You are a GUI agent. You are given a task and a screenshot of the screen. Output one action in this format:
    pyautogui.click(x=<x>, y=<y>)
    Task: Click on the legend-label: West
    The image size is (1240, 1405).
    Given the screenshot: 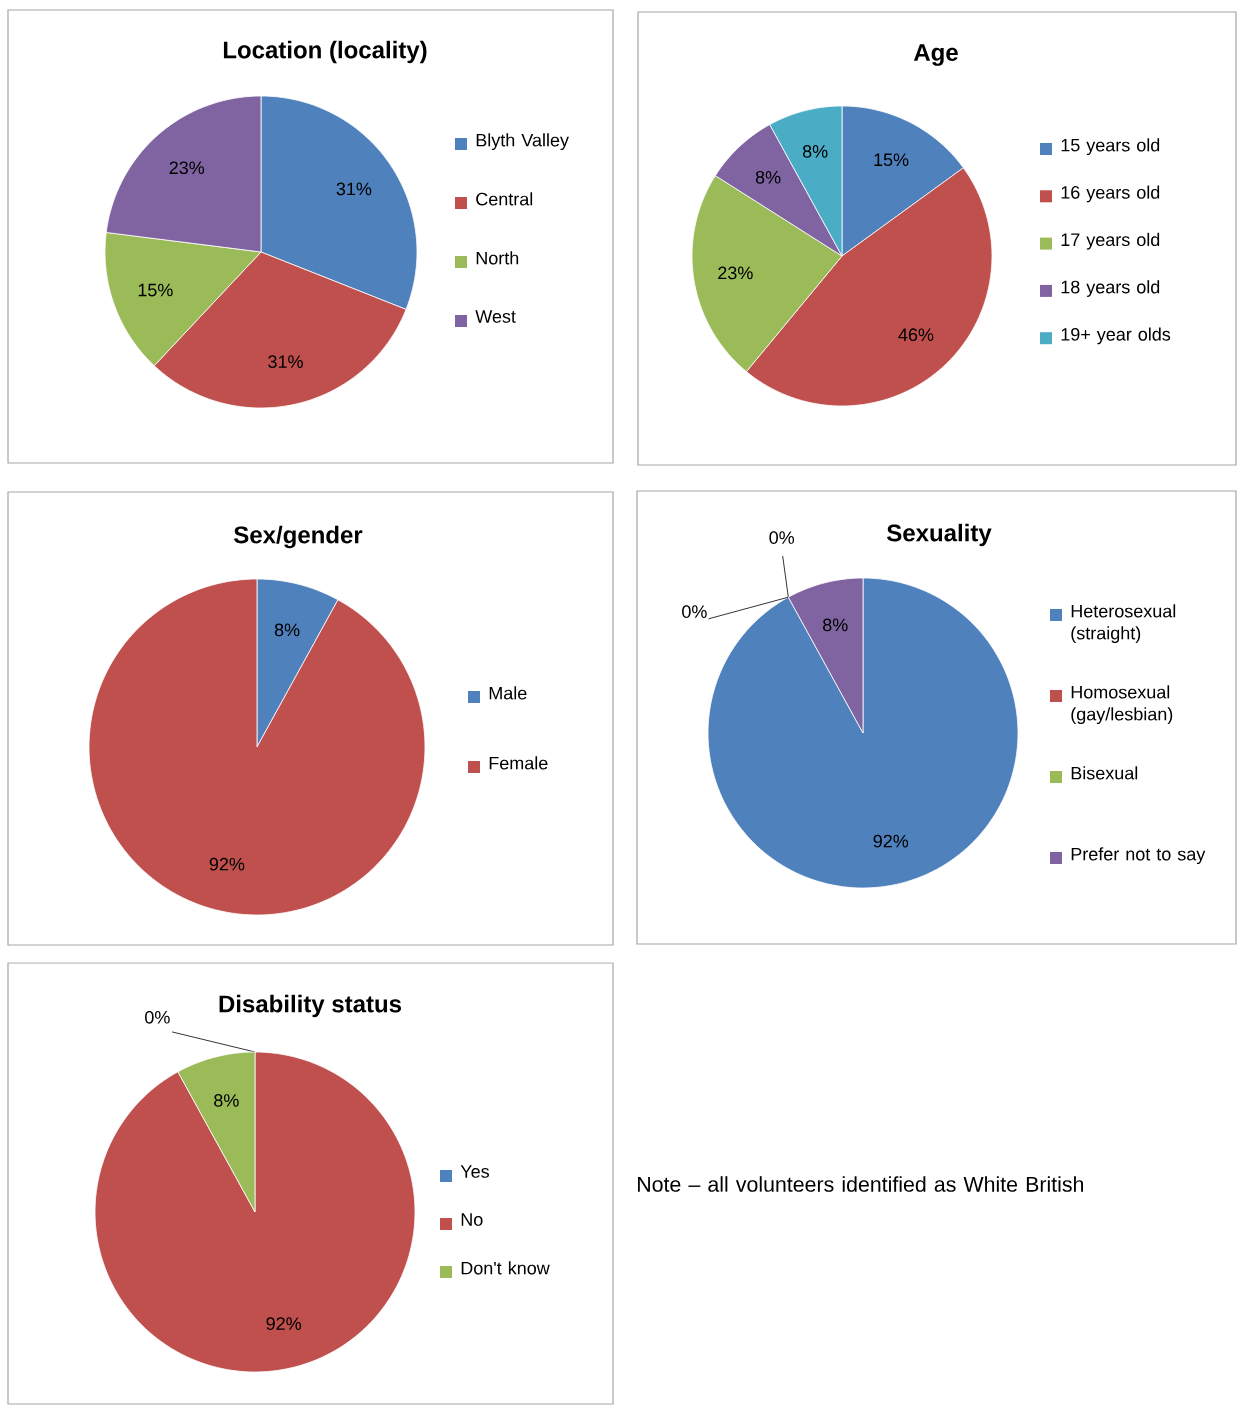 What is the action you would take?
    pyautogui.click(x=495, y=316)
    